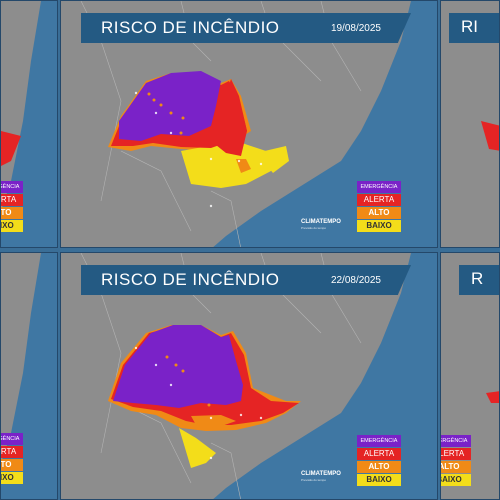 Image resolution: width=500 pixels, height=500 pixels. What do you see at coordinates (355, 280) in the screenshot?
I see `map-date-2: 22/08/2025` at bounding box center [355, 280].